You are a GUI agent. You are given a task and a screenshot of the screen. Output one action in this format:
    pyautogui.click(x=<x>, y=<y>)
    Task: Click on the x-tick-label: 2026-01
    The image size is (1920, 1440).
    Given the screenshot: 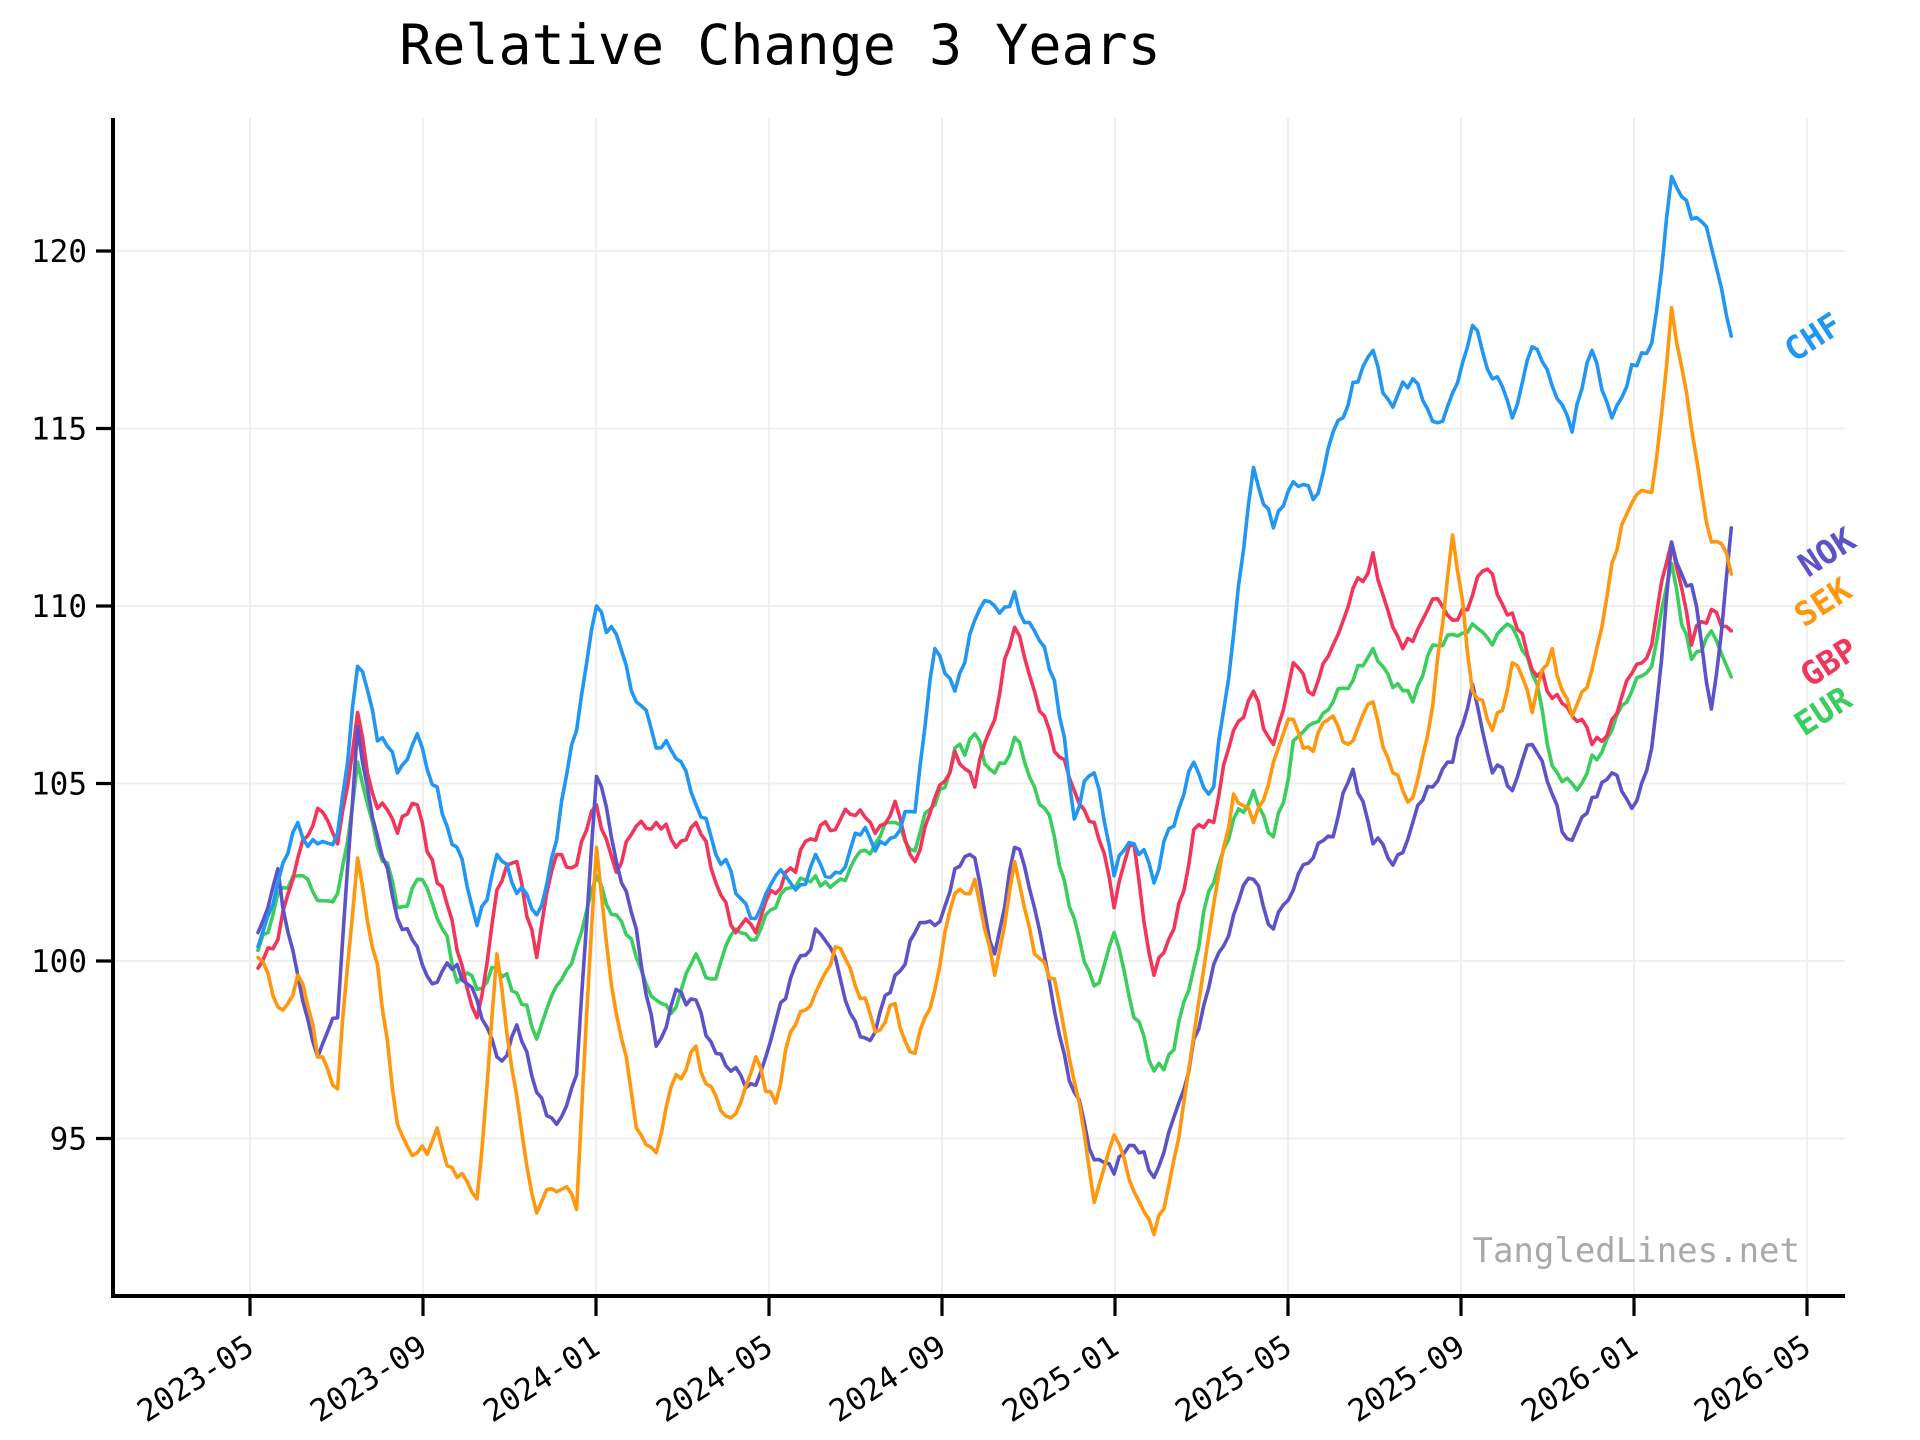 What is the action you would take?
    pyautogui.click(x=1579, y=1379)
    